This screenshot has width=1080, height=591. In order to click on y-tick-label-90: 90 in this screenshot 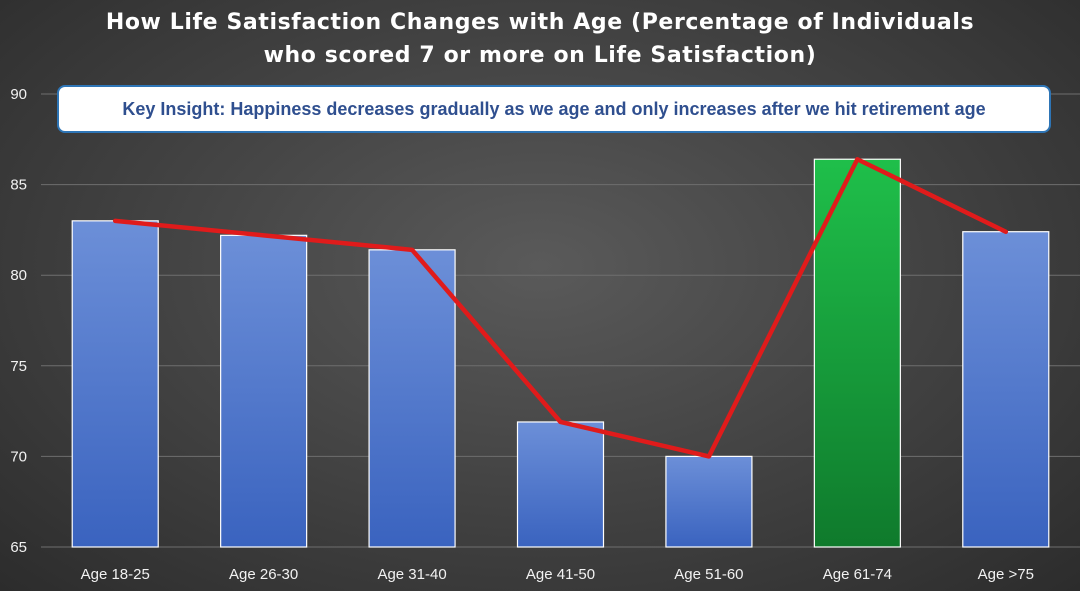, I will do `click(18, 94)`.